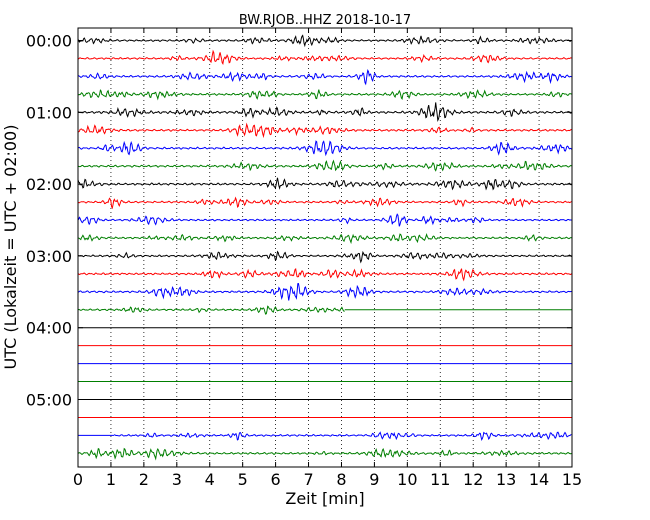  Describe the element at coordinates (177, 479) in the screenshot. I see `x-tick-label: 3` at that location.